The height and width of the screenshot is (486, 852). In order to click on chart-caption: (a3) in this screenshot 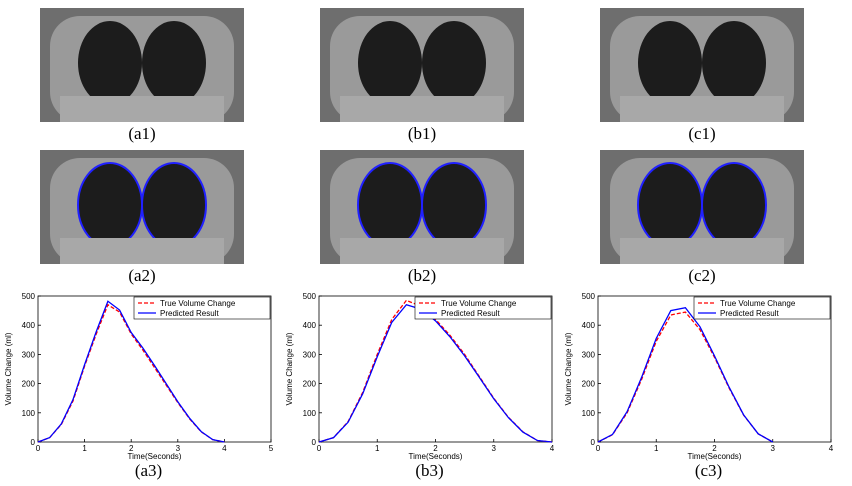, I will do `click(148, 470)`.